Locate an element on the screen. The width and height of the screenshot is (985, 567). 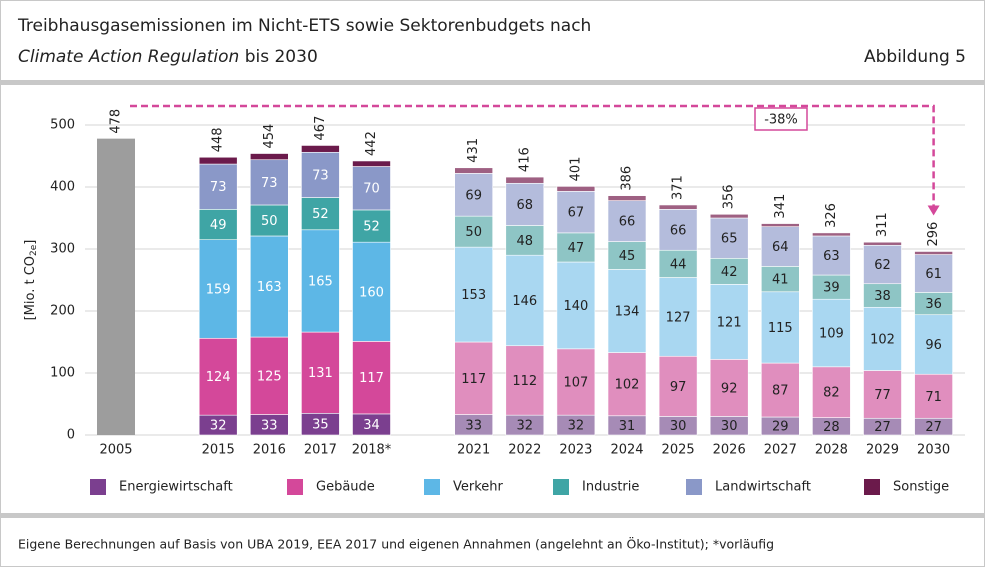
value-label: 49 is located at coordinates (218, 225).